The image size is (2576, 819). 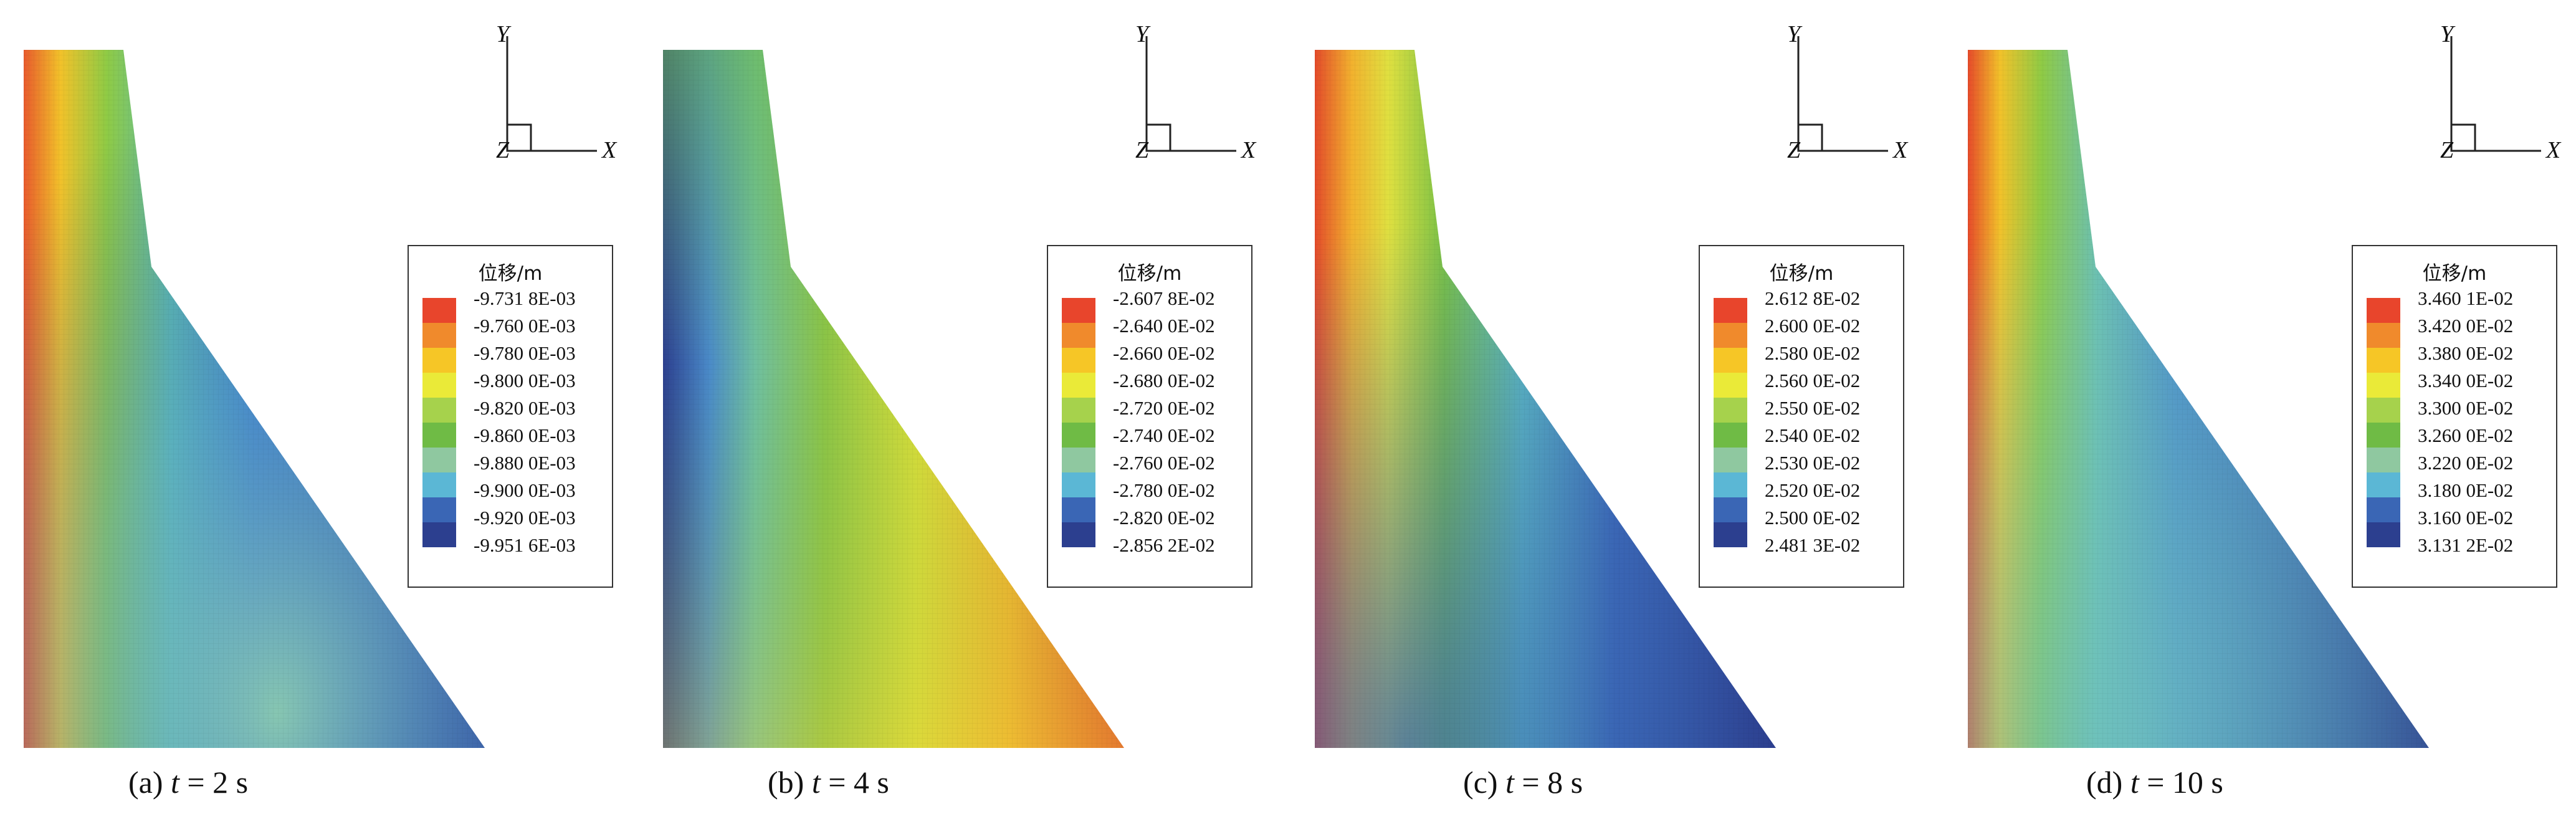 What do you see at coordinates (930, 782) in the screenshot?
I see `caption-b: (b) t = 4 s` at bounding box center [930, 782].